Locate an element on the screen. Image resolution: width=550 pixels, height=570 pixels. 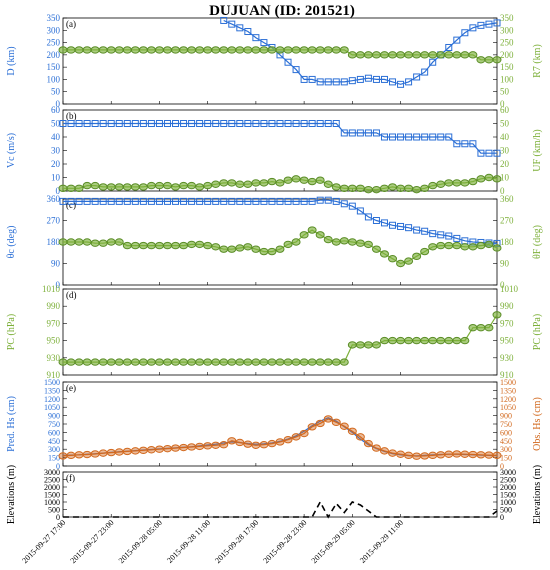
y-tick-label-right: 10 is located at coordinates (505, 178).